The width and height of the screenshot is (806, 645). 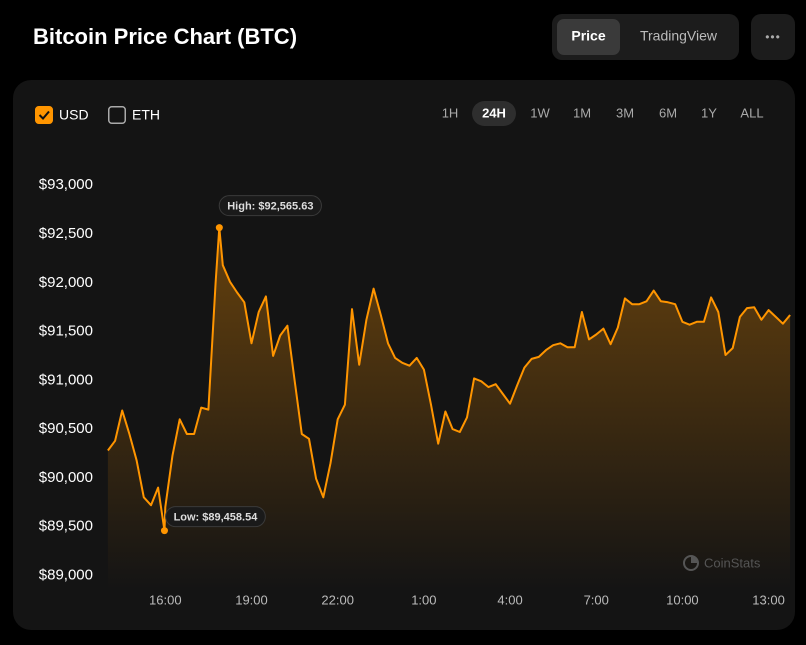 I want to click on y-tick-label: $93,000, so click(x=66, y=184).